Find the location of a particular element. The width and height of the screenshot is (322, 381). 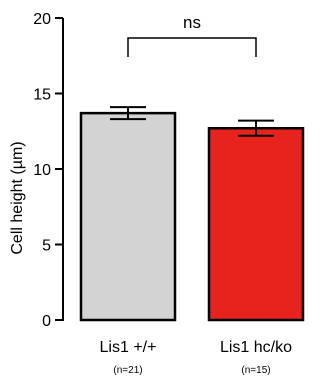

sample-size-label: (n=21) is located at coordinates (127, 370).